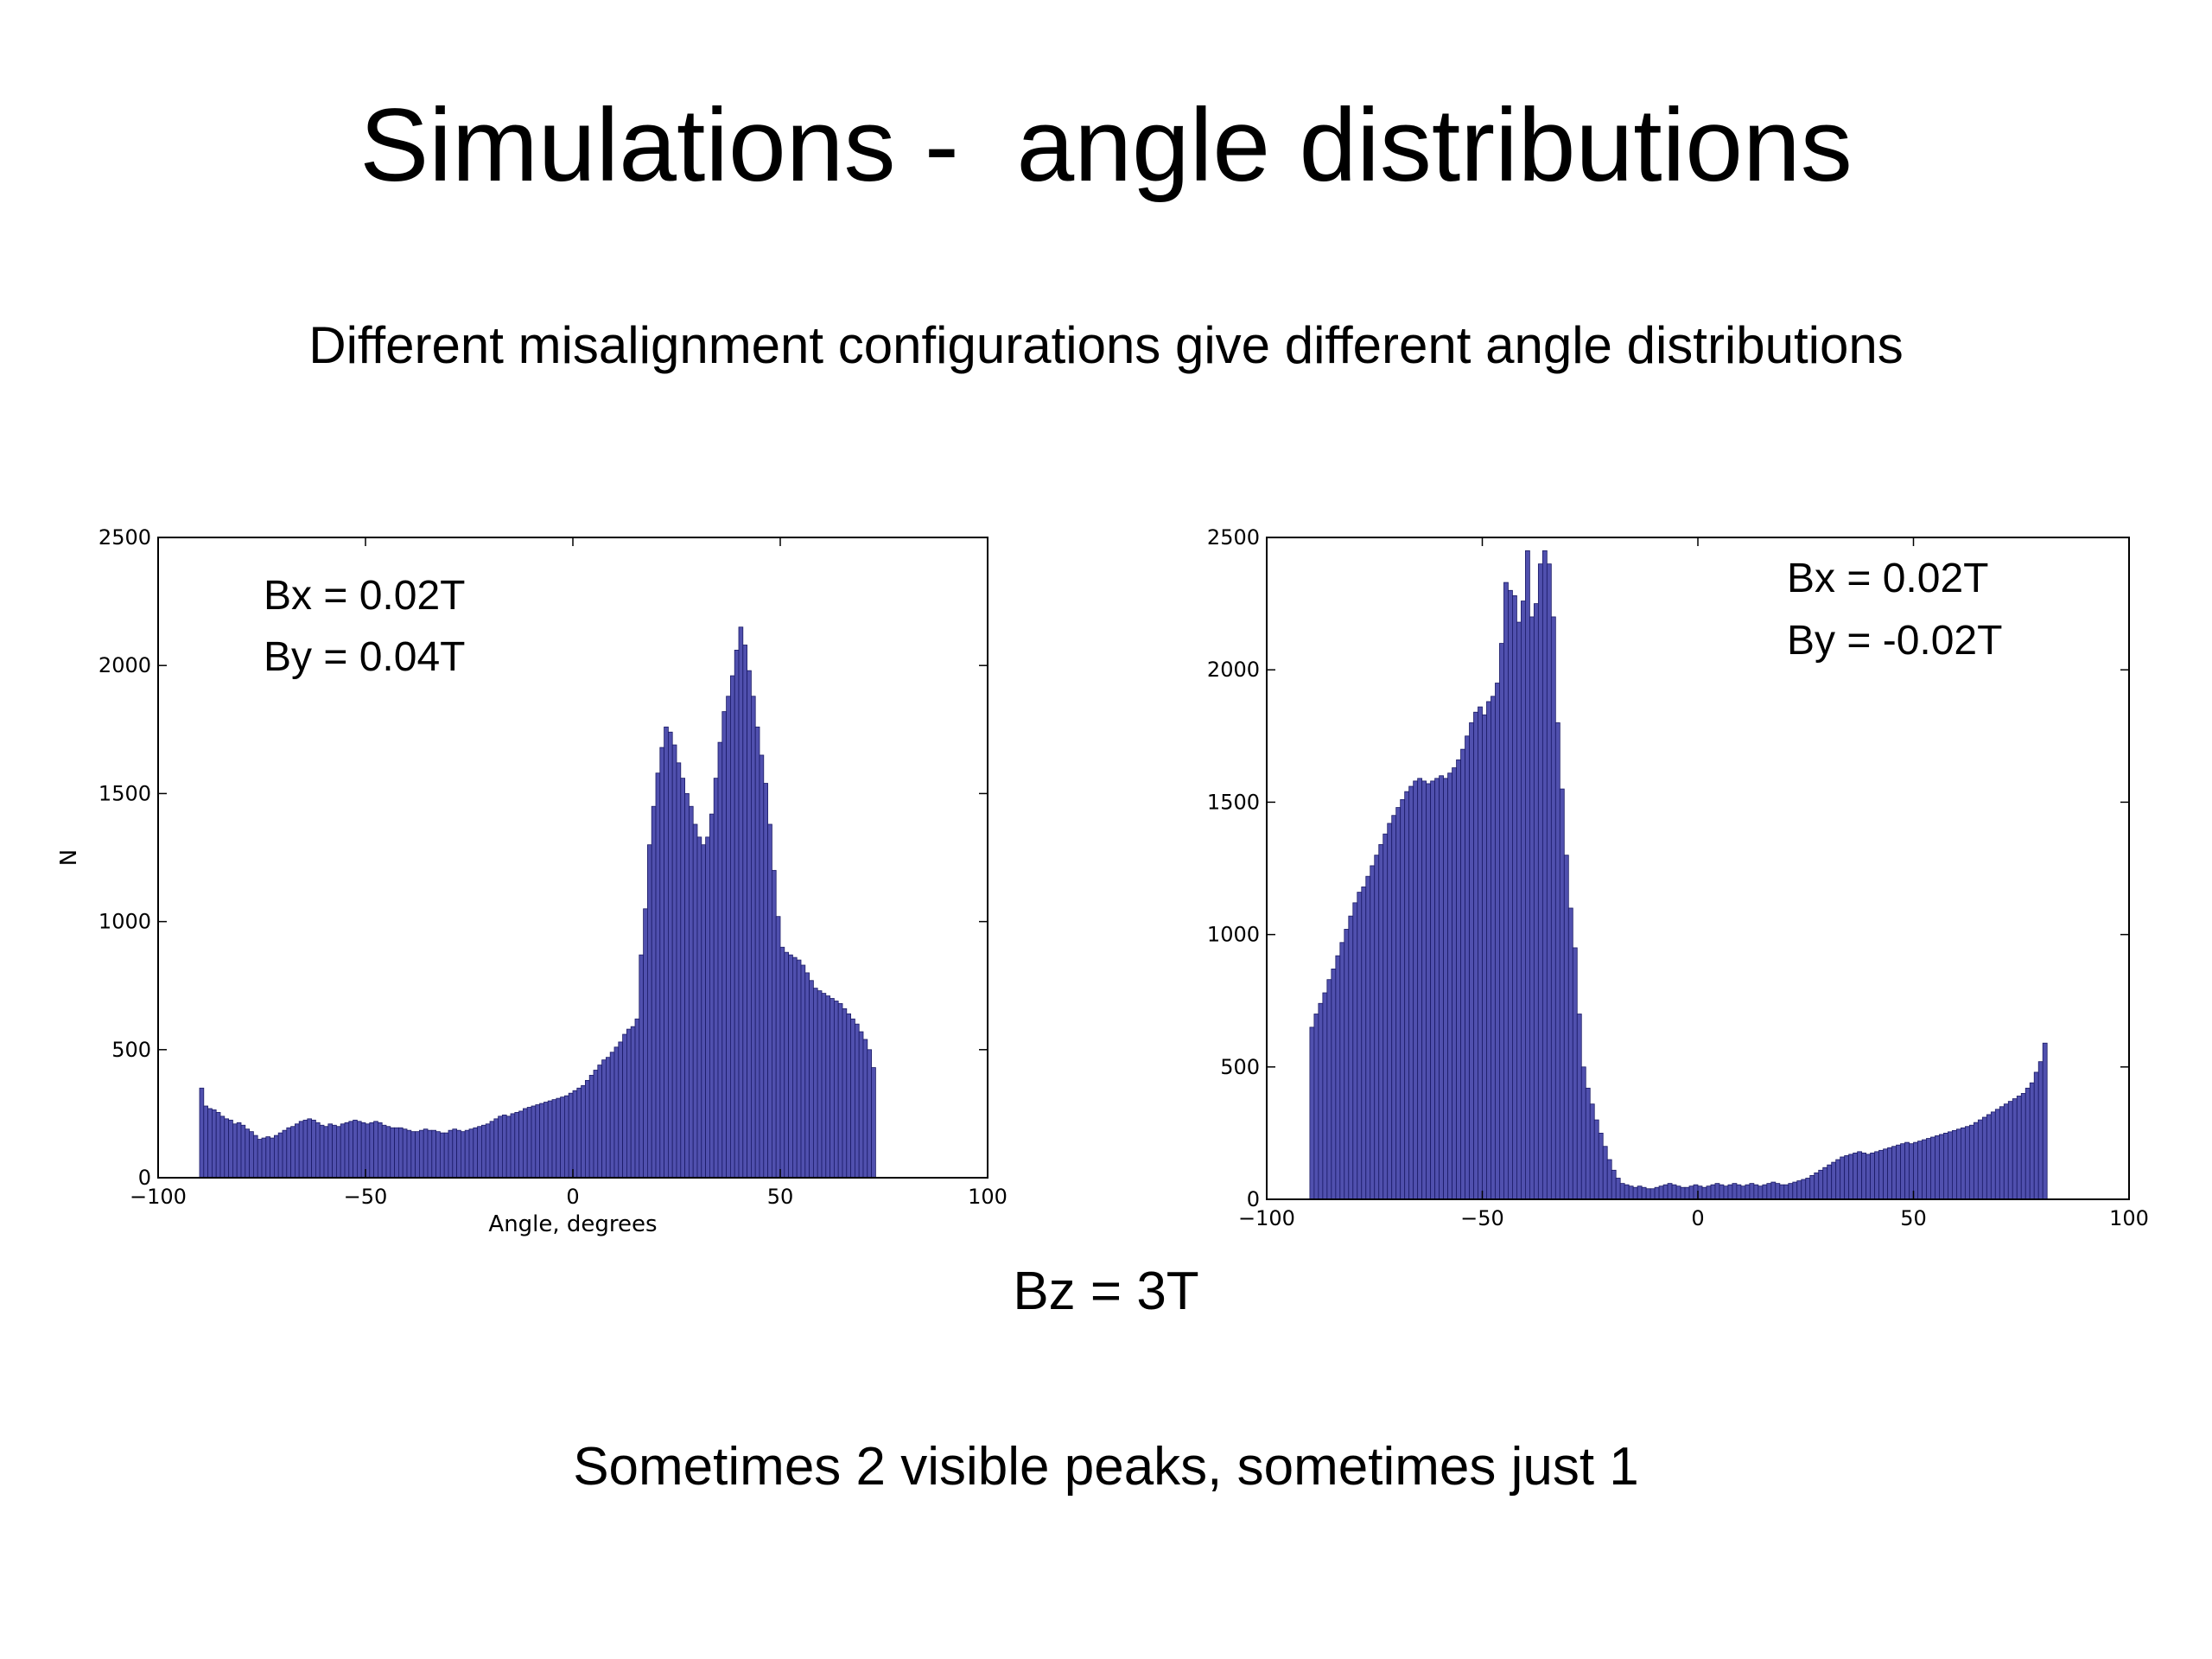  Describe the element at coordinates (158, 1197) in the screenshot. I see `x-tick-label: −100` at that location.